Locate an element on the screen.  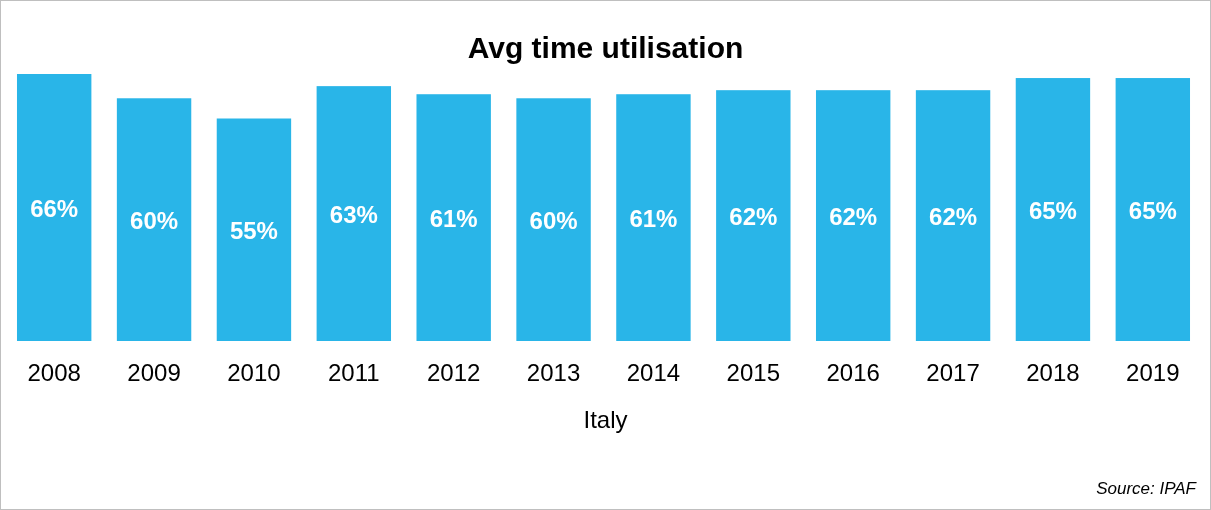
x-tick-label: 2008 is located at coordinates (54, 372).